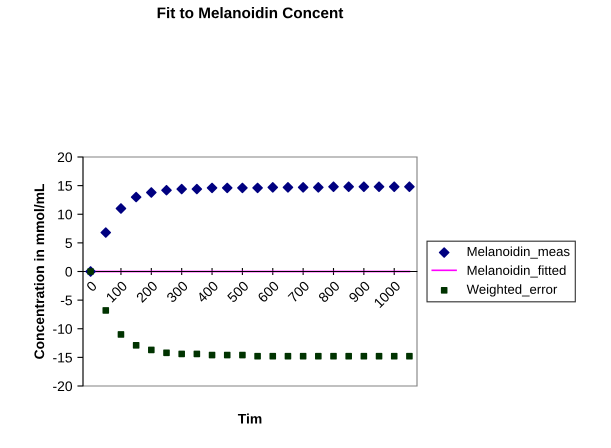 The width and height of the screenshot is (611, 448). I want to click on x-tick-label: 700, so click(299, 291).